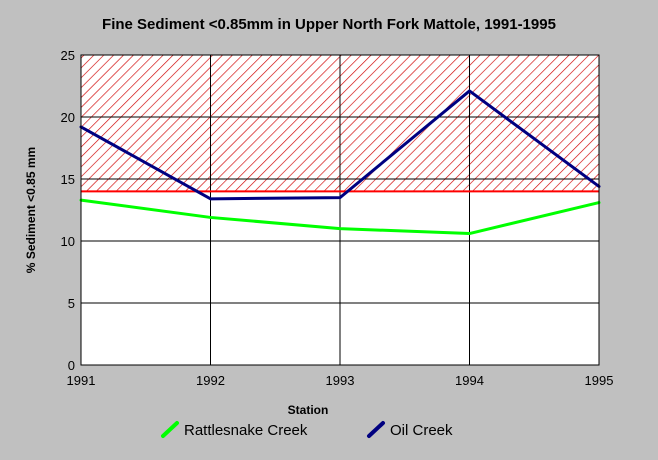 The image size is (658, 460). What do you see at coordinates (31, 210) in the screenshot?
I see `y-axis-label: % Sediment <0.85 mm` at bounding box center [31, 210].